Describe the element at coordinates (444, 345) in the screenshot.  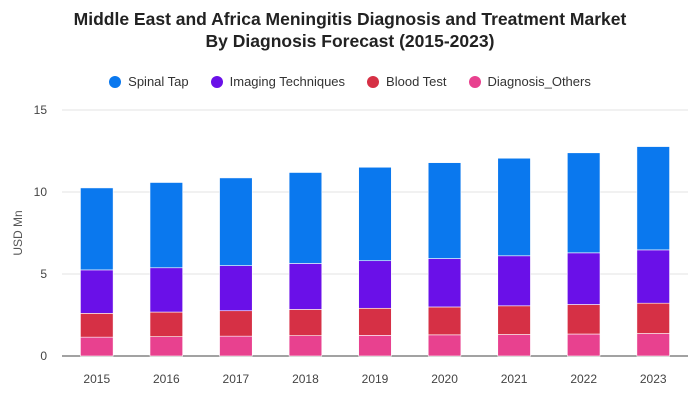
I see `bar-diagnosis-others-2020` at that location.